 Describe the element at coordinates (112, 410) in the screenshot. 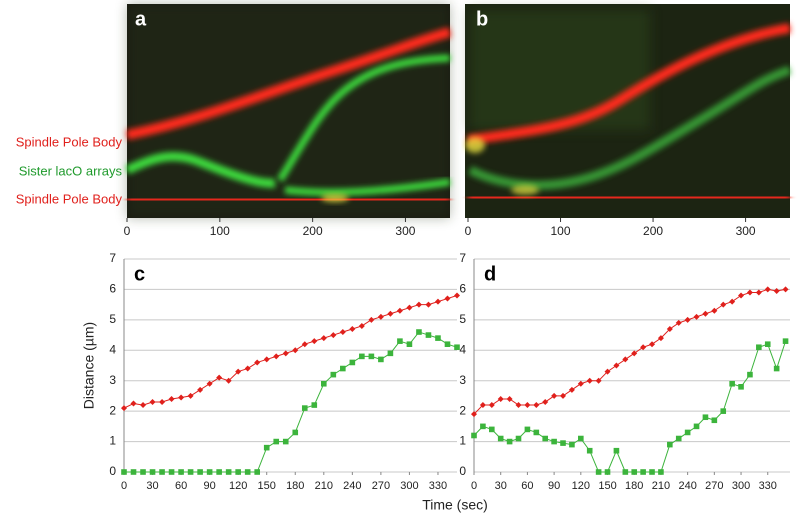

I see `y-tick-label: 2` at that location.